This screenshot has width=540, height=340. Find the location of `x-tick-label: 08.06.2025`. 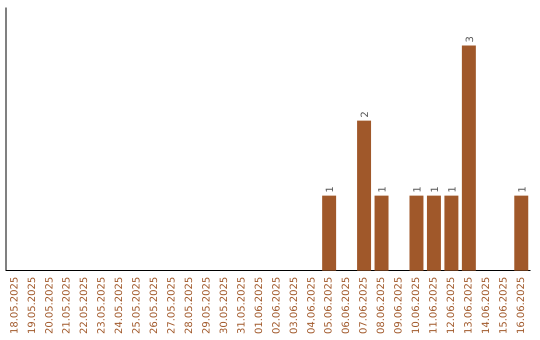

x-tick-label: 08.06.2025 is located at coordinates (382, 305).